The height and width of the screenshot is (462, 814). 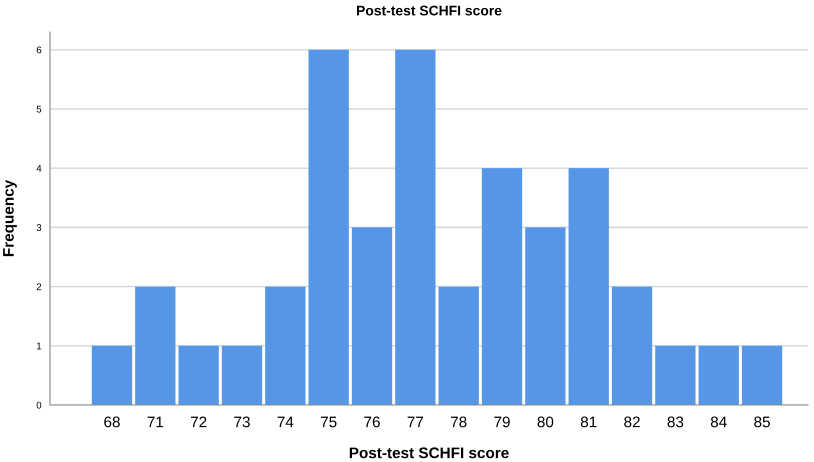 I want to click on y-tick-label: 6, so click(x=39, y=50).